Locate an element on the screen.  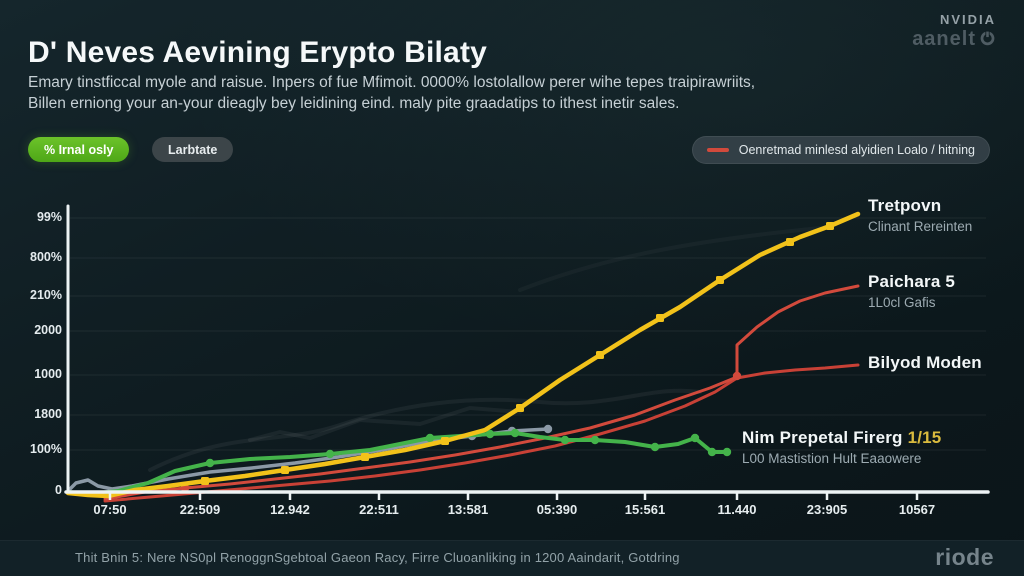
x-tick-label: 11.440 is located at coordinates (737, 509).